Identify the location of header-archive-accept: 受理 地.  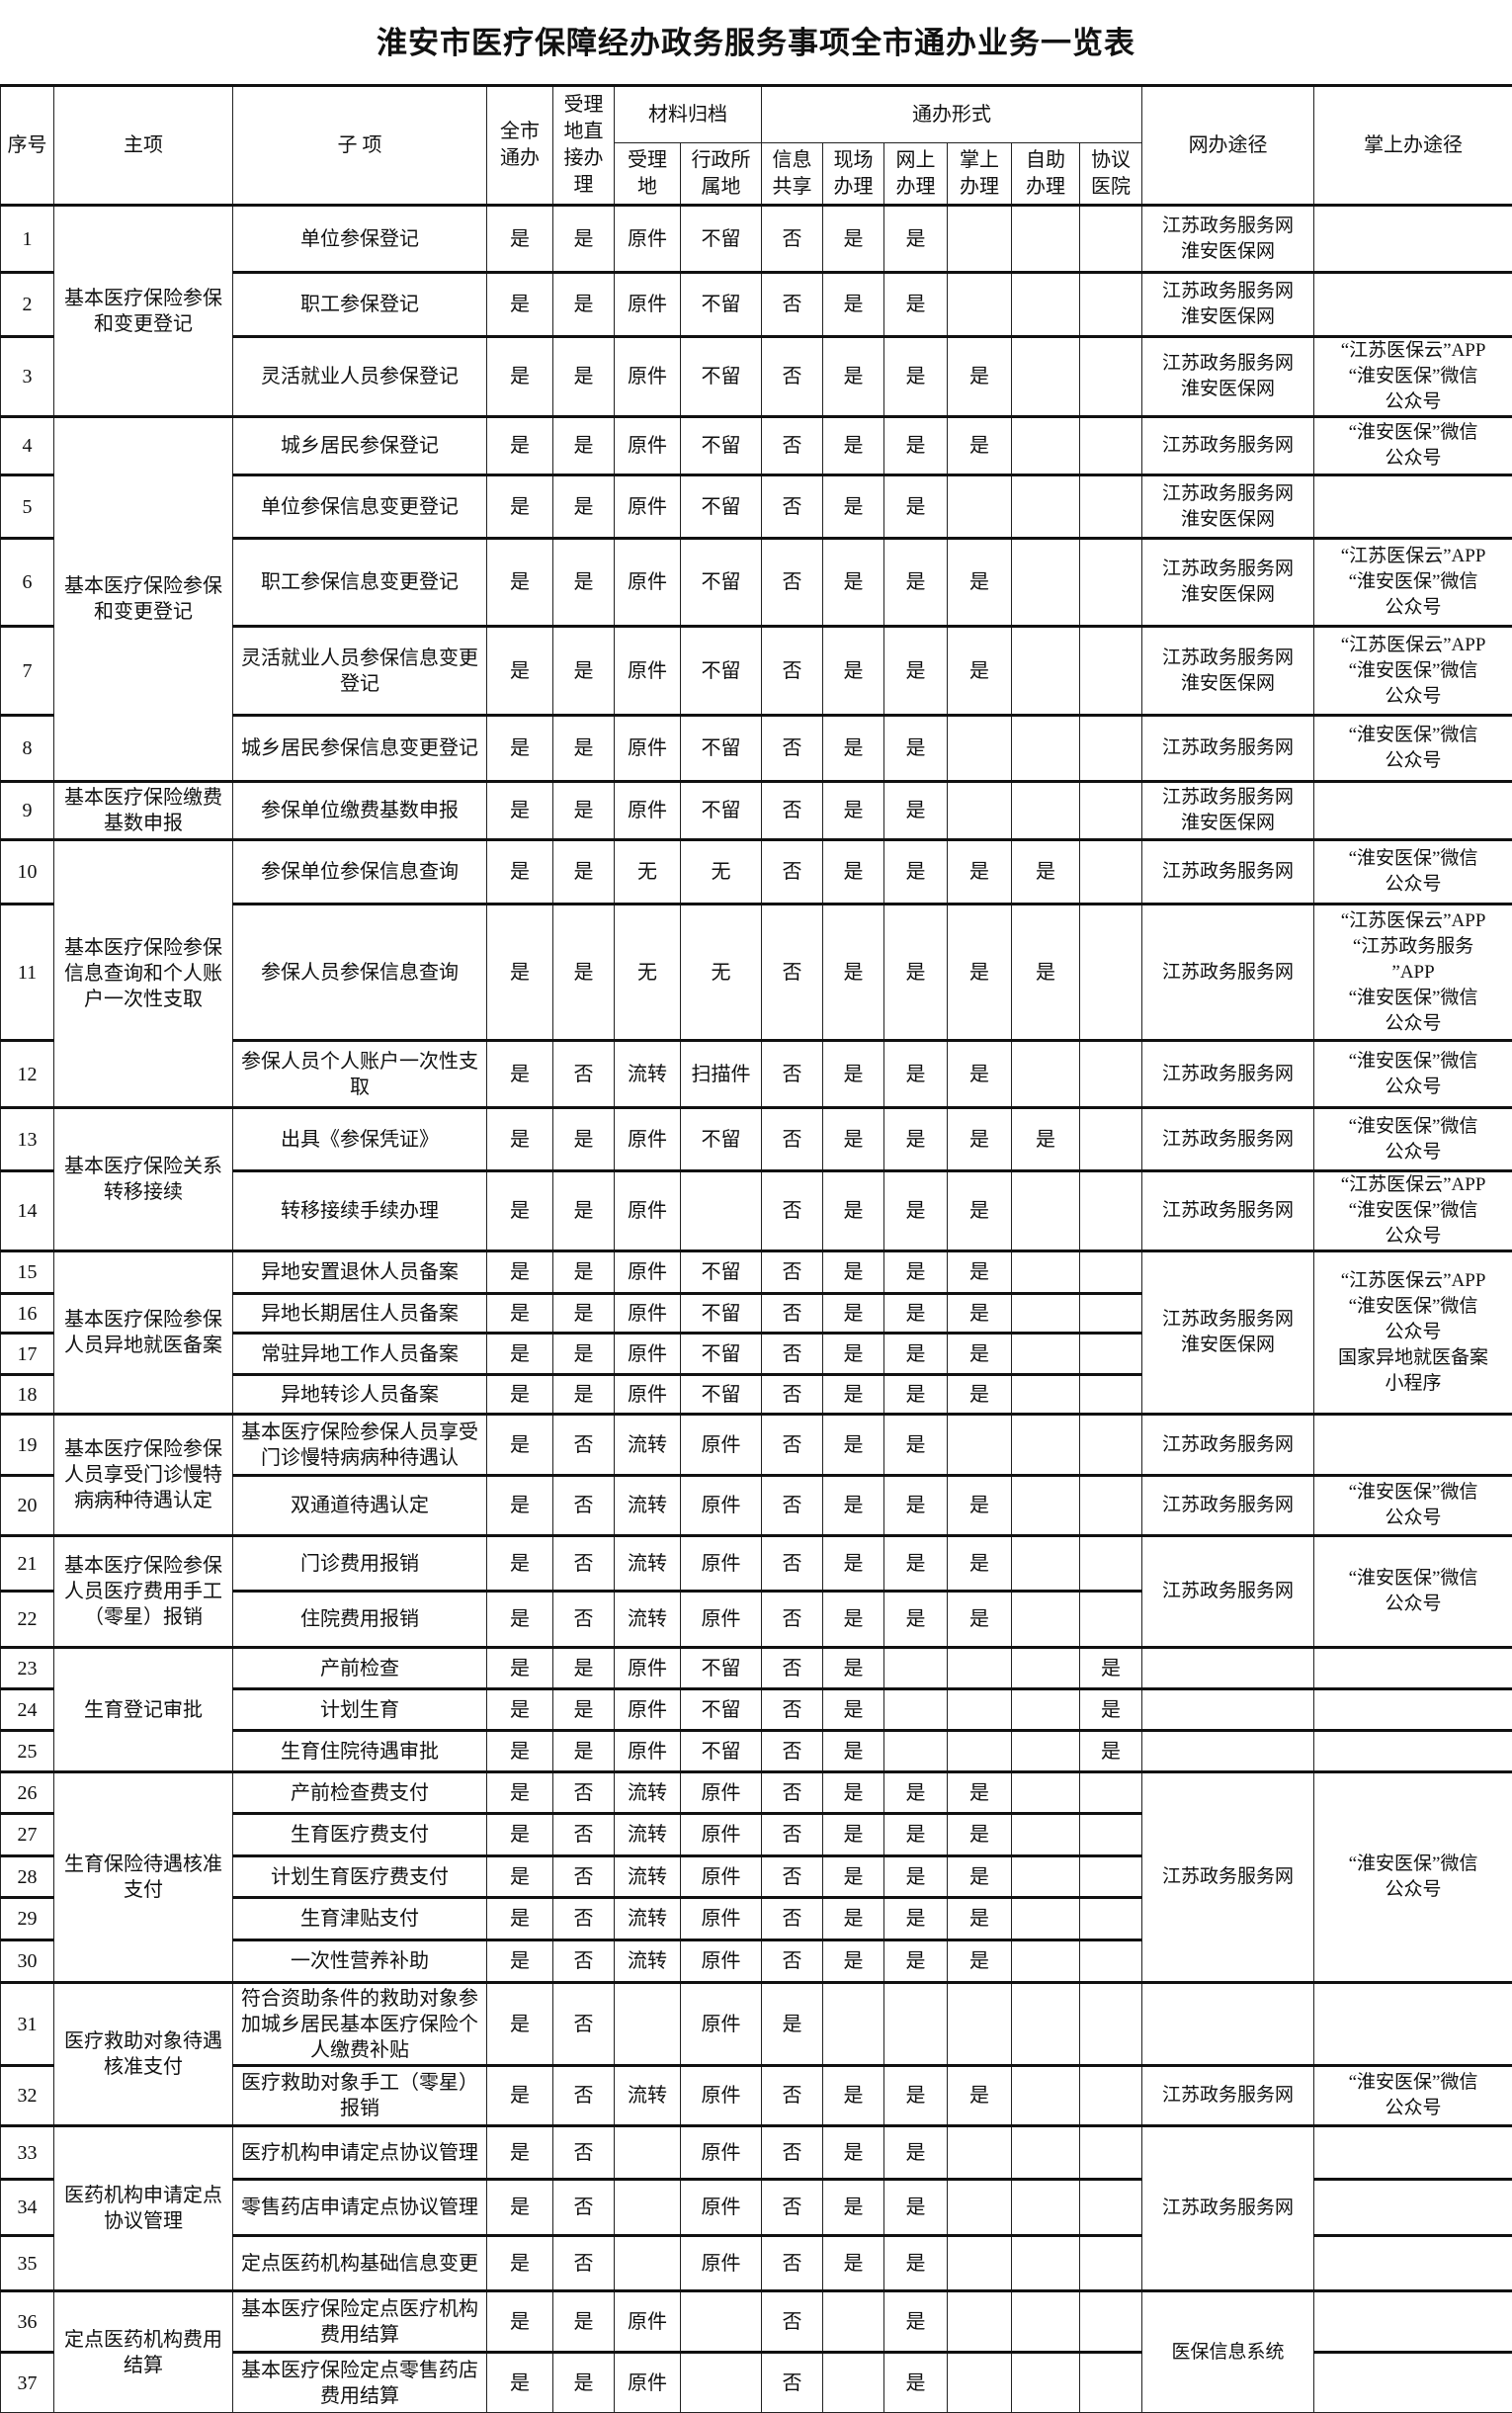
(648, 174).